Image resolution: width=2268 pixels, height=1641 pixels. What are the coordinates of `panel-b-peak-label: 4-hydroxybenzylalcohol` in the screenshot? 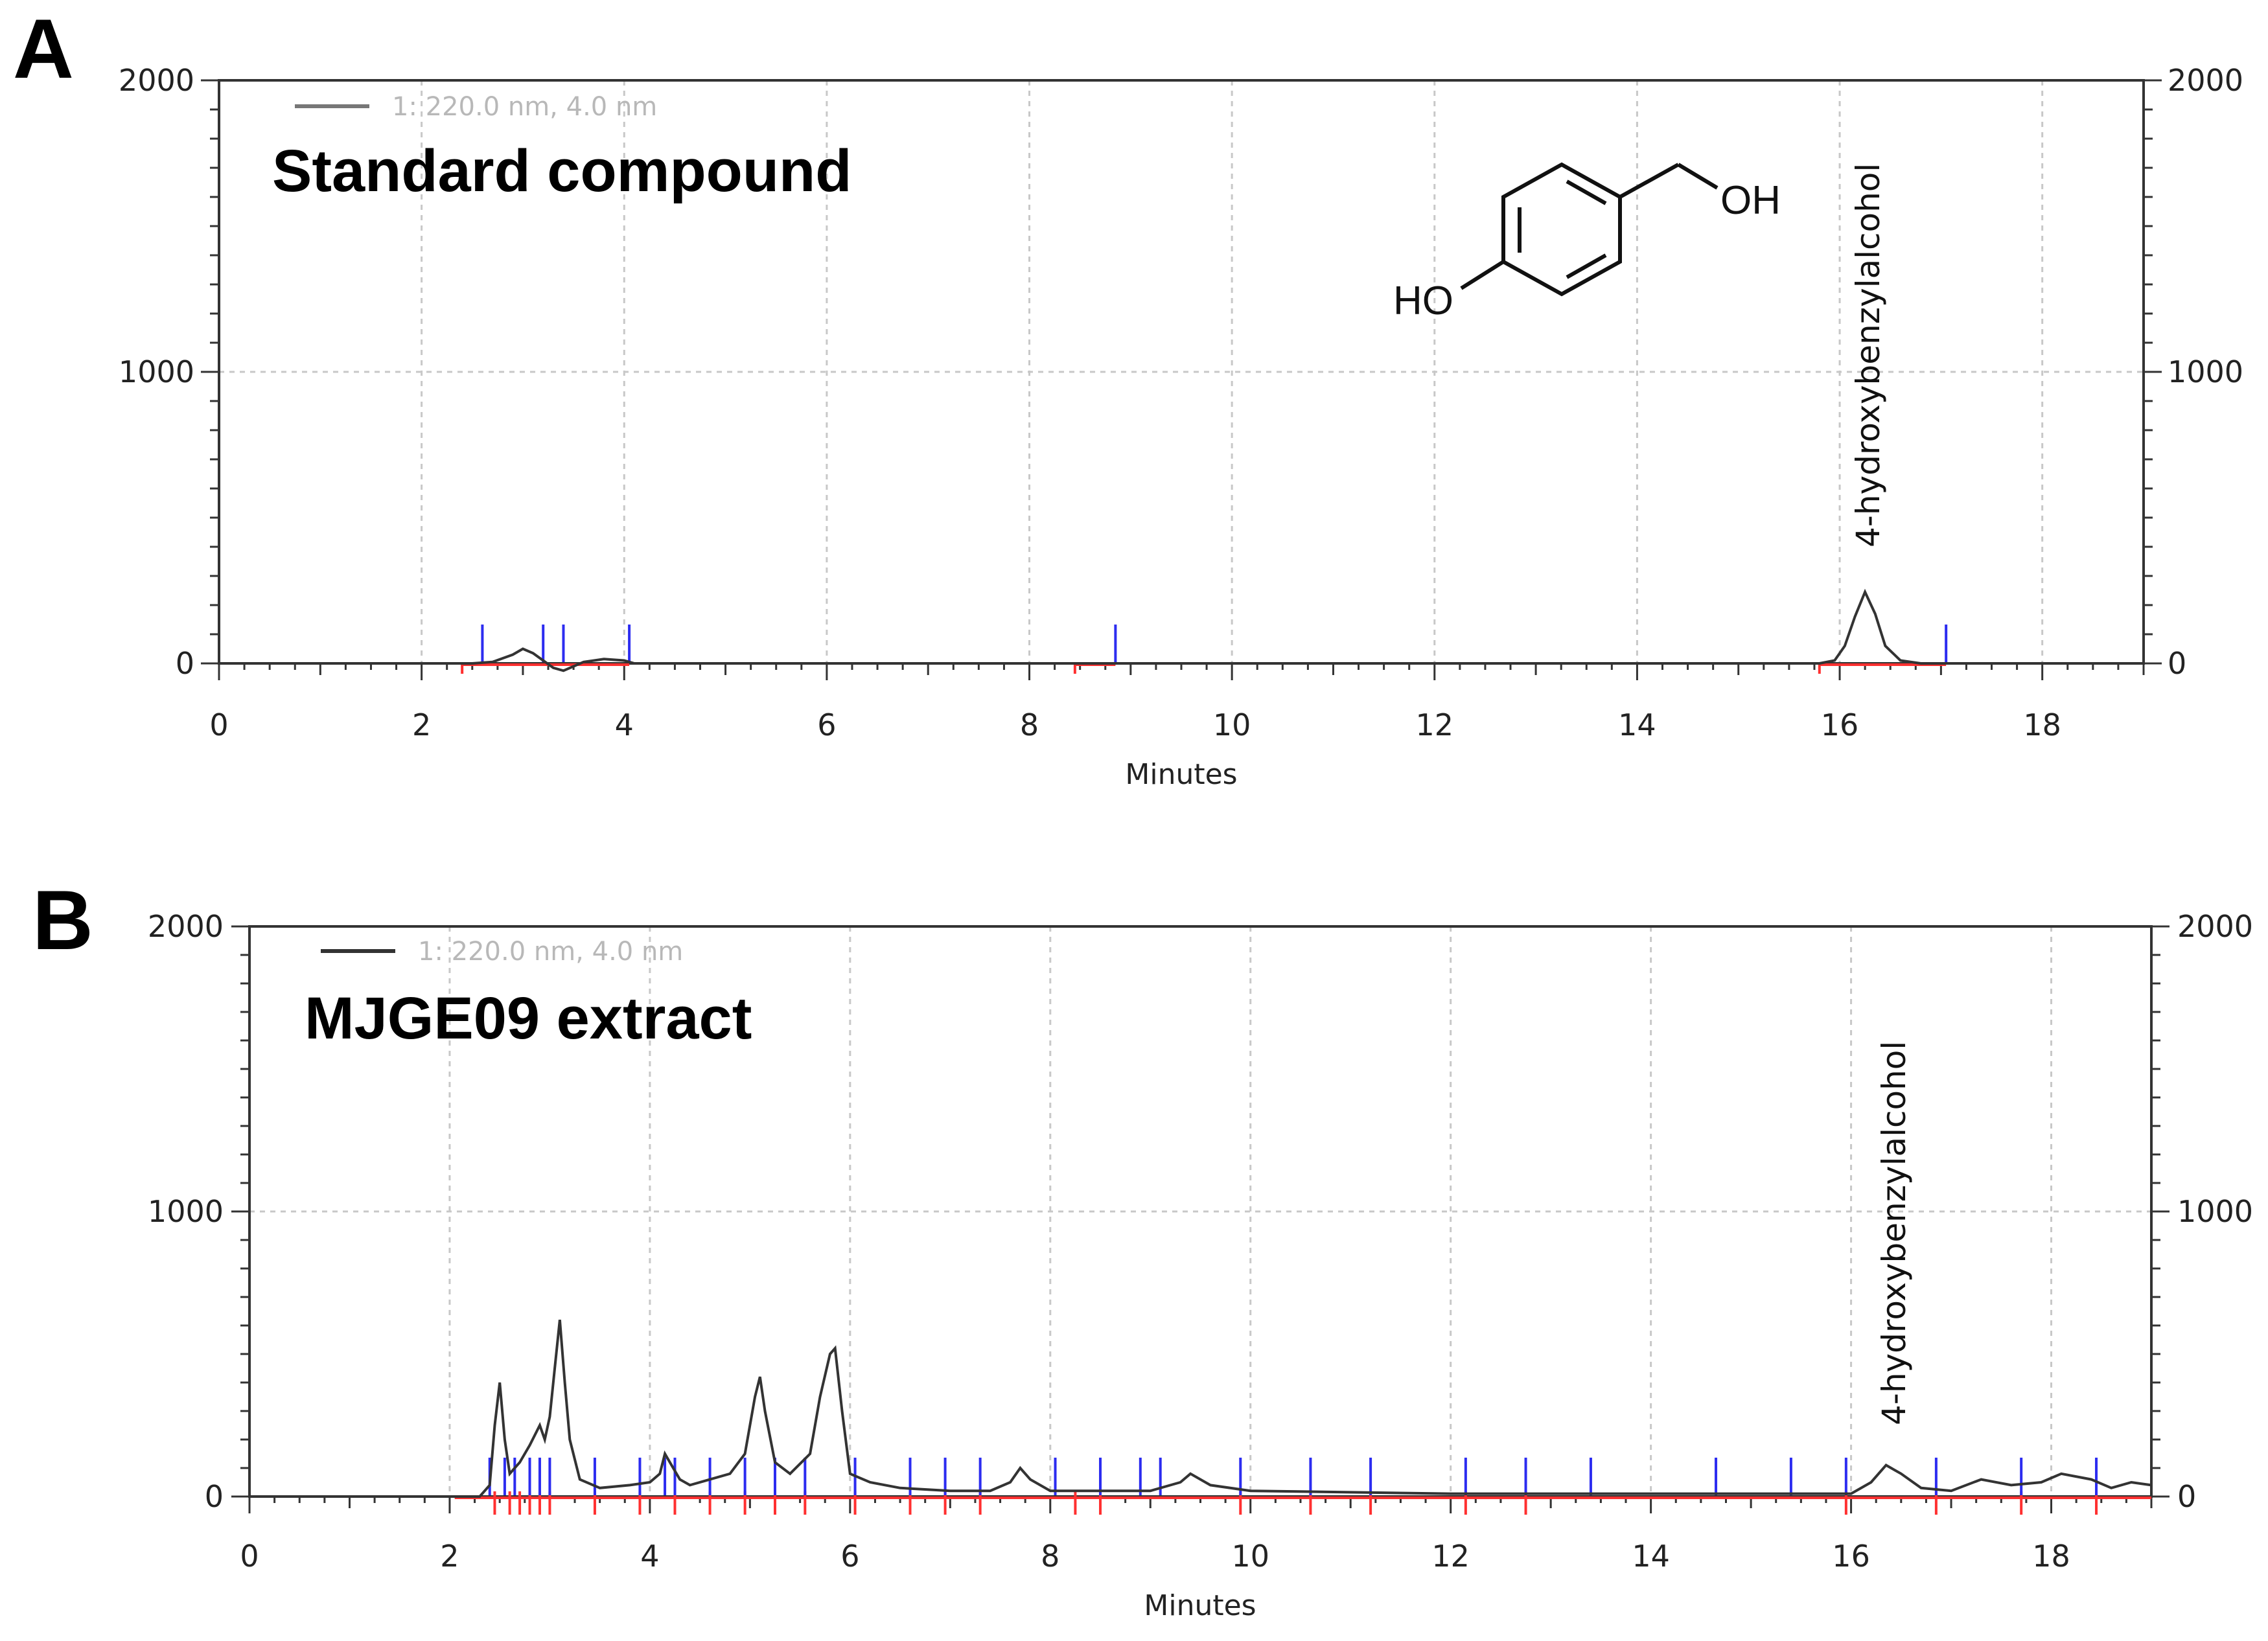 It's located at (1894, 1233).